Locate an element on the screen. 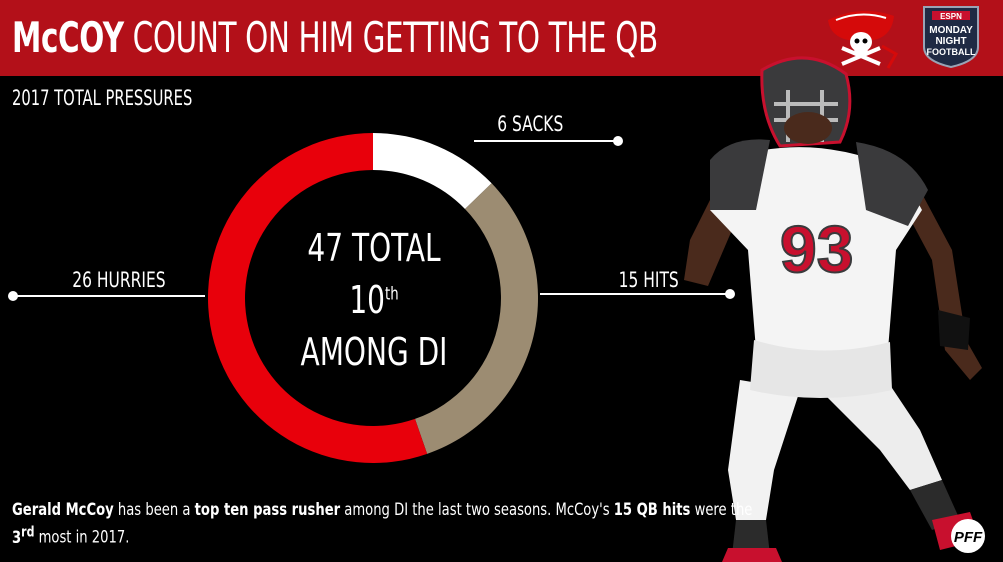 The image size is (1003, 562). buccaneers-logo-icon is located at coordinates (863, 39).